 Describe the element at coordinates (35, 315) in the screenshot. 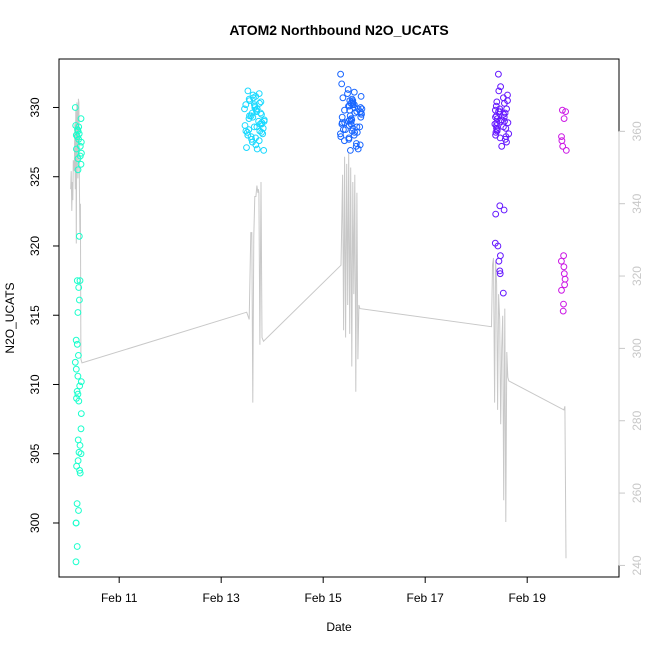

I see `y-tick-label: 315` at that location.